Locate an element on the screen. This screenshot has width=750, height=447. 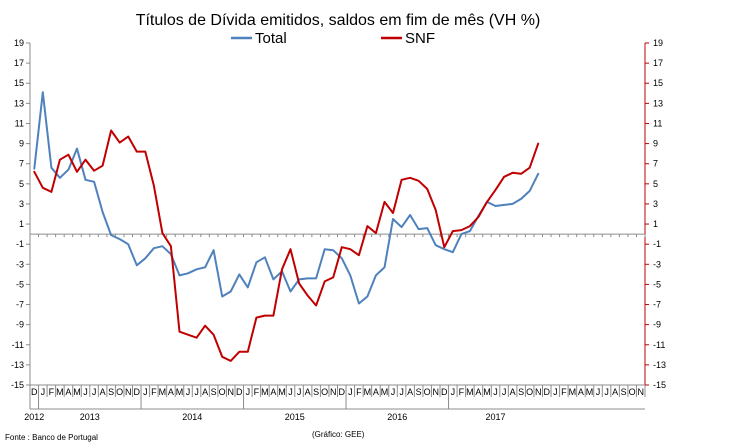
left-tick-label: -13 is located at coordinates (17, 365).